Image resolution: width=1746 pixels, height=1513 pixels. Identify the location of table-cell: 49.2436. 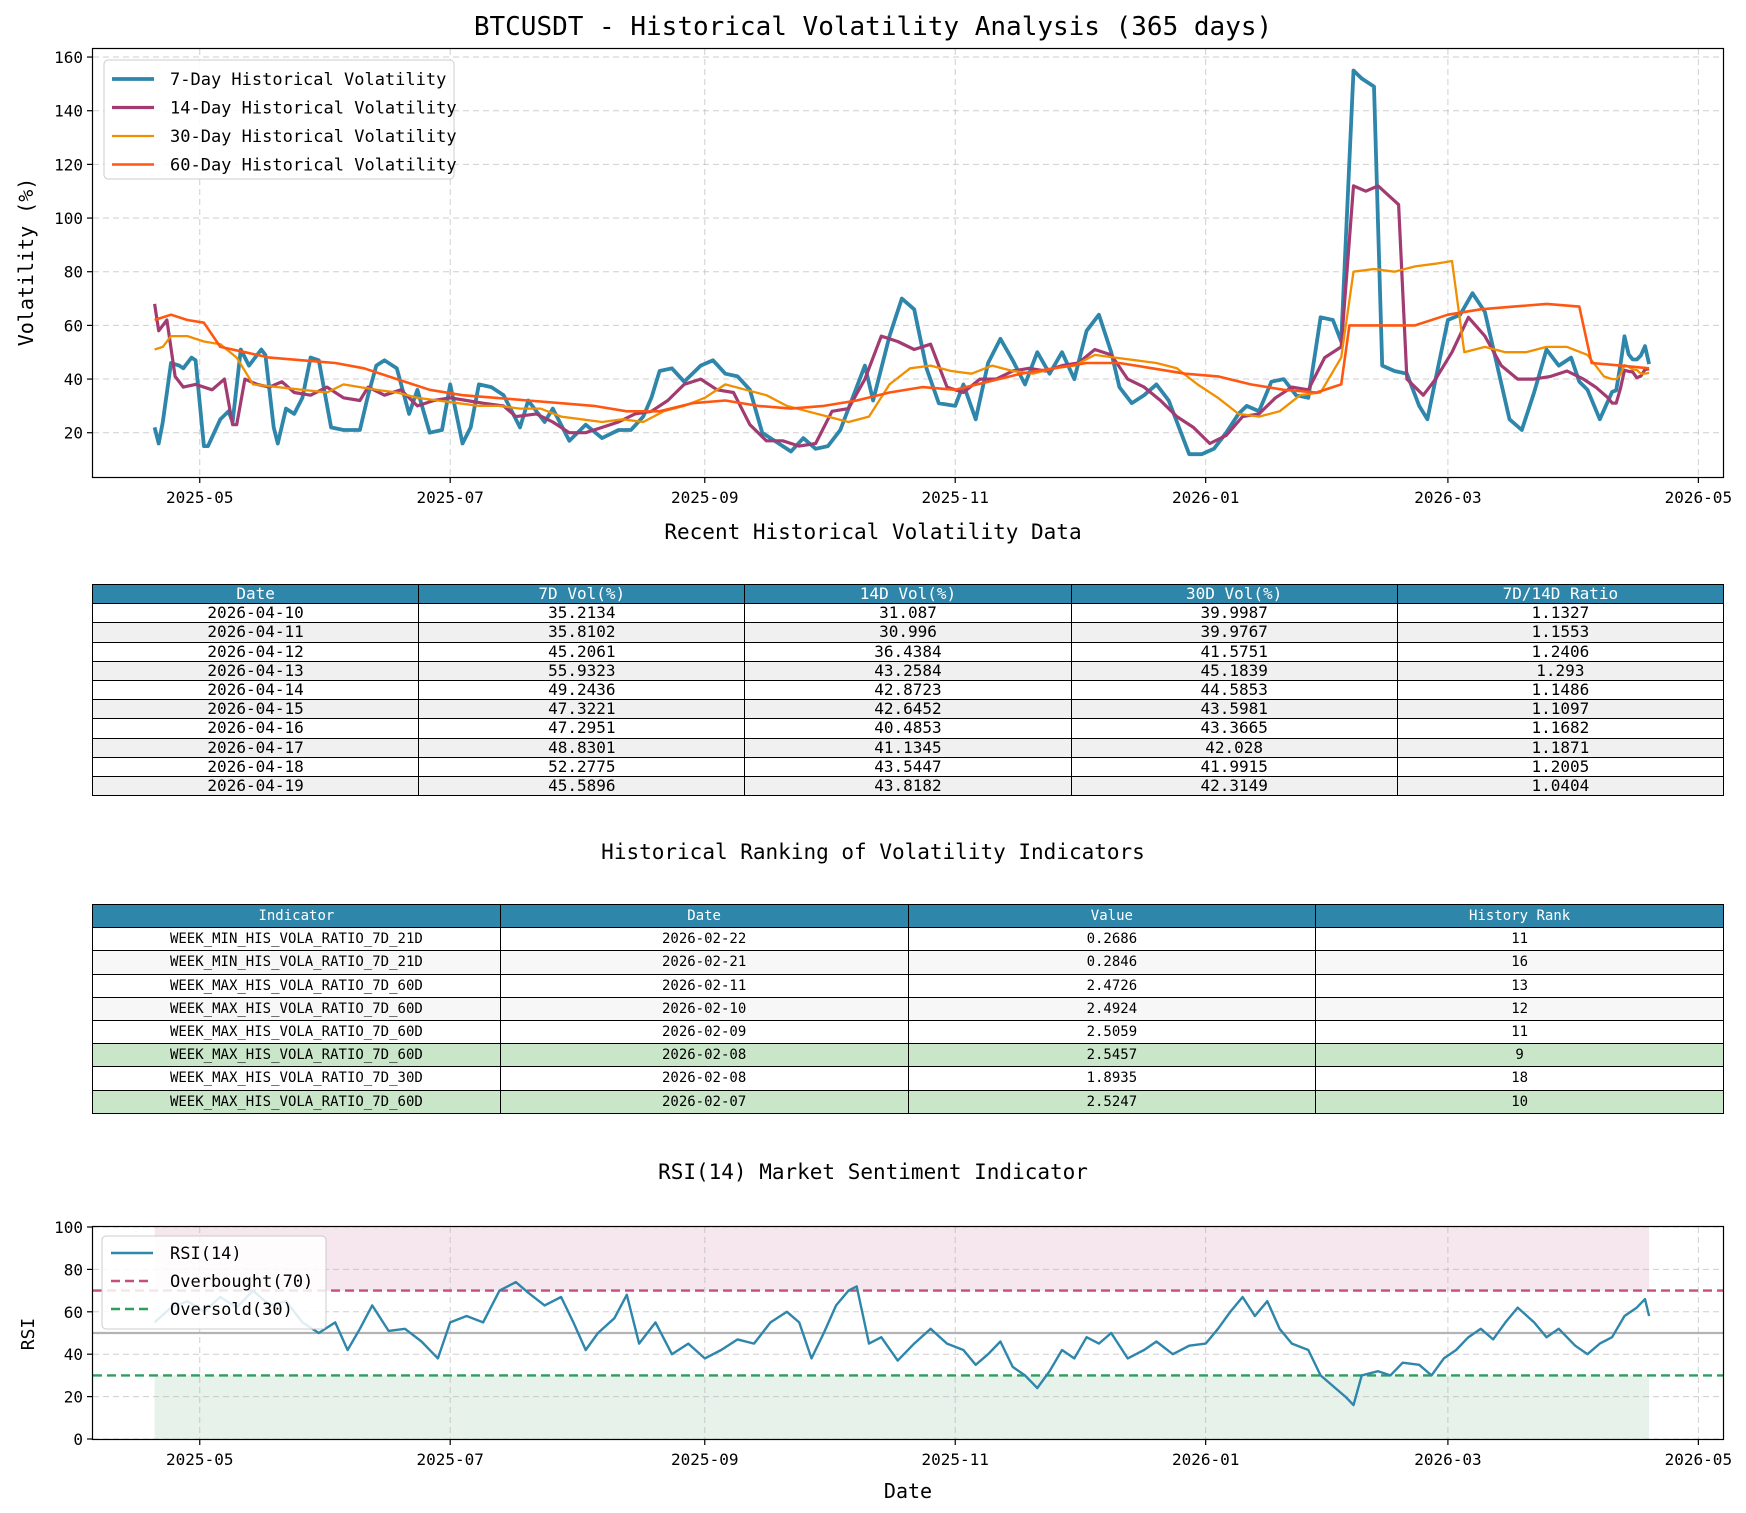
(582, 690).